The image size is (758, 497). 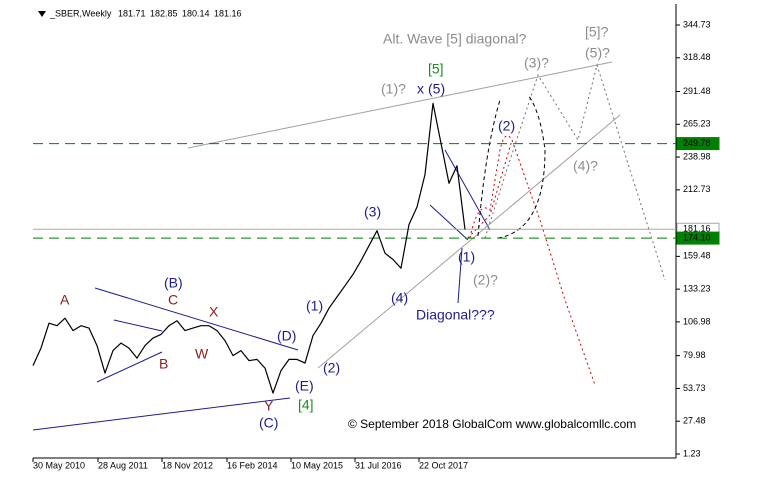 What do you see at coordinates (400, 105) in the screenshot?
I see `channel-line` at bounding box center [400, 105].